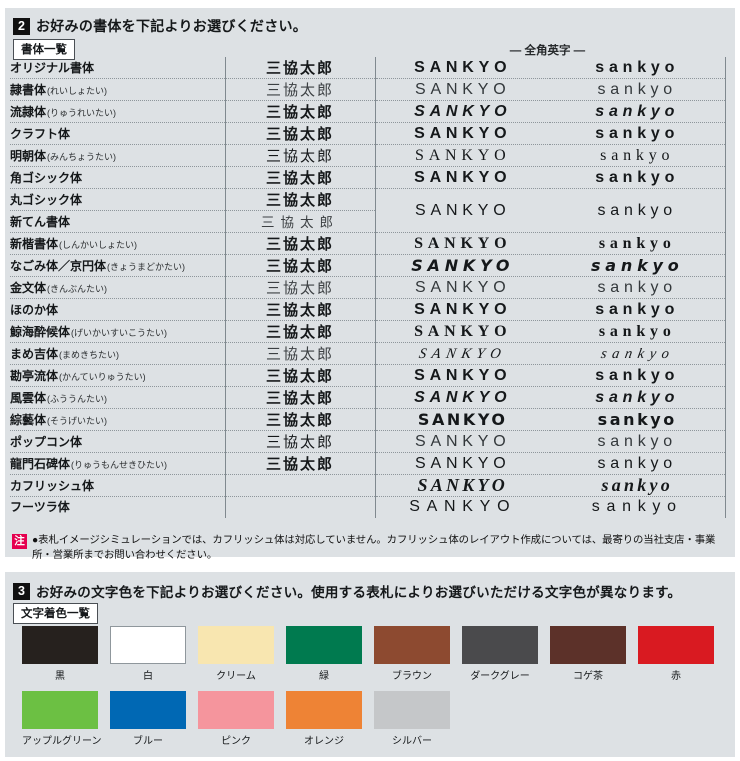 The height and width of the screenshot is (761, 740). What do you see at coordinates (28, 287) in the screenshot?
I see `font-name: 金文体` at bounding box center [28, 287].